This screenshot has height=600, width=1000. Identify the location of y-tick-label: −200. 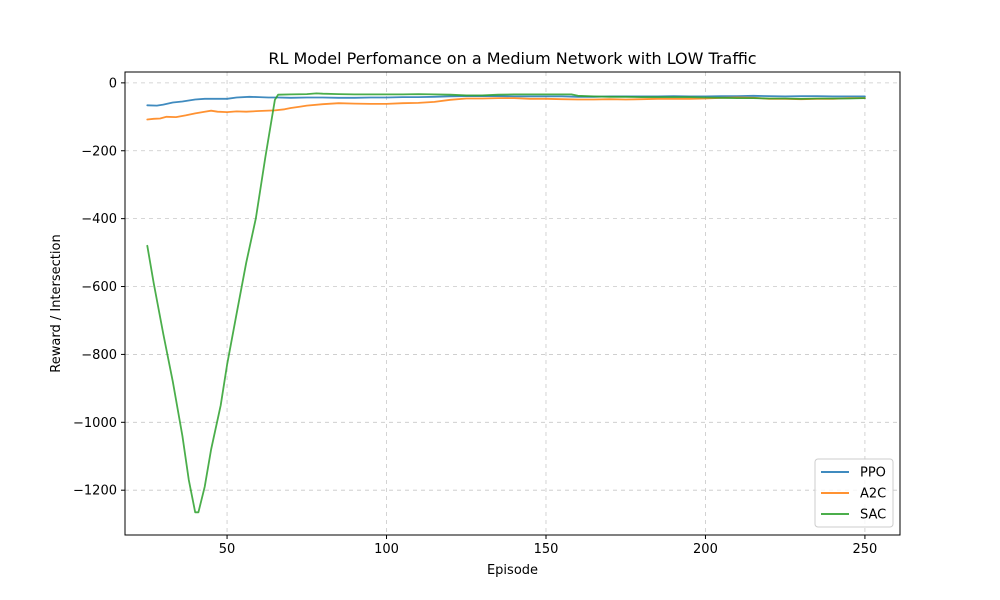
(99, 151).